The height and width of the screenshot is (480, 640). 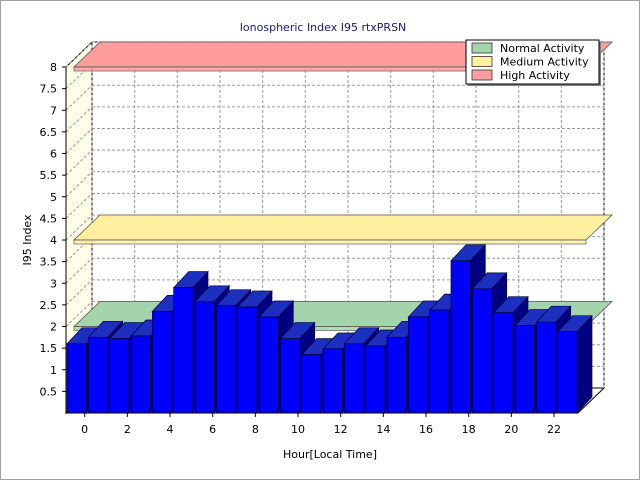 I want to click on x-tick-label: 20, so click(x=511, y=429).